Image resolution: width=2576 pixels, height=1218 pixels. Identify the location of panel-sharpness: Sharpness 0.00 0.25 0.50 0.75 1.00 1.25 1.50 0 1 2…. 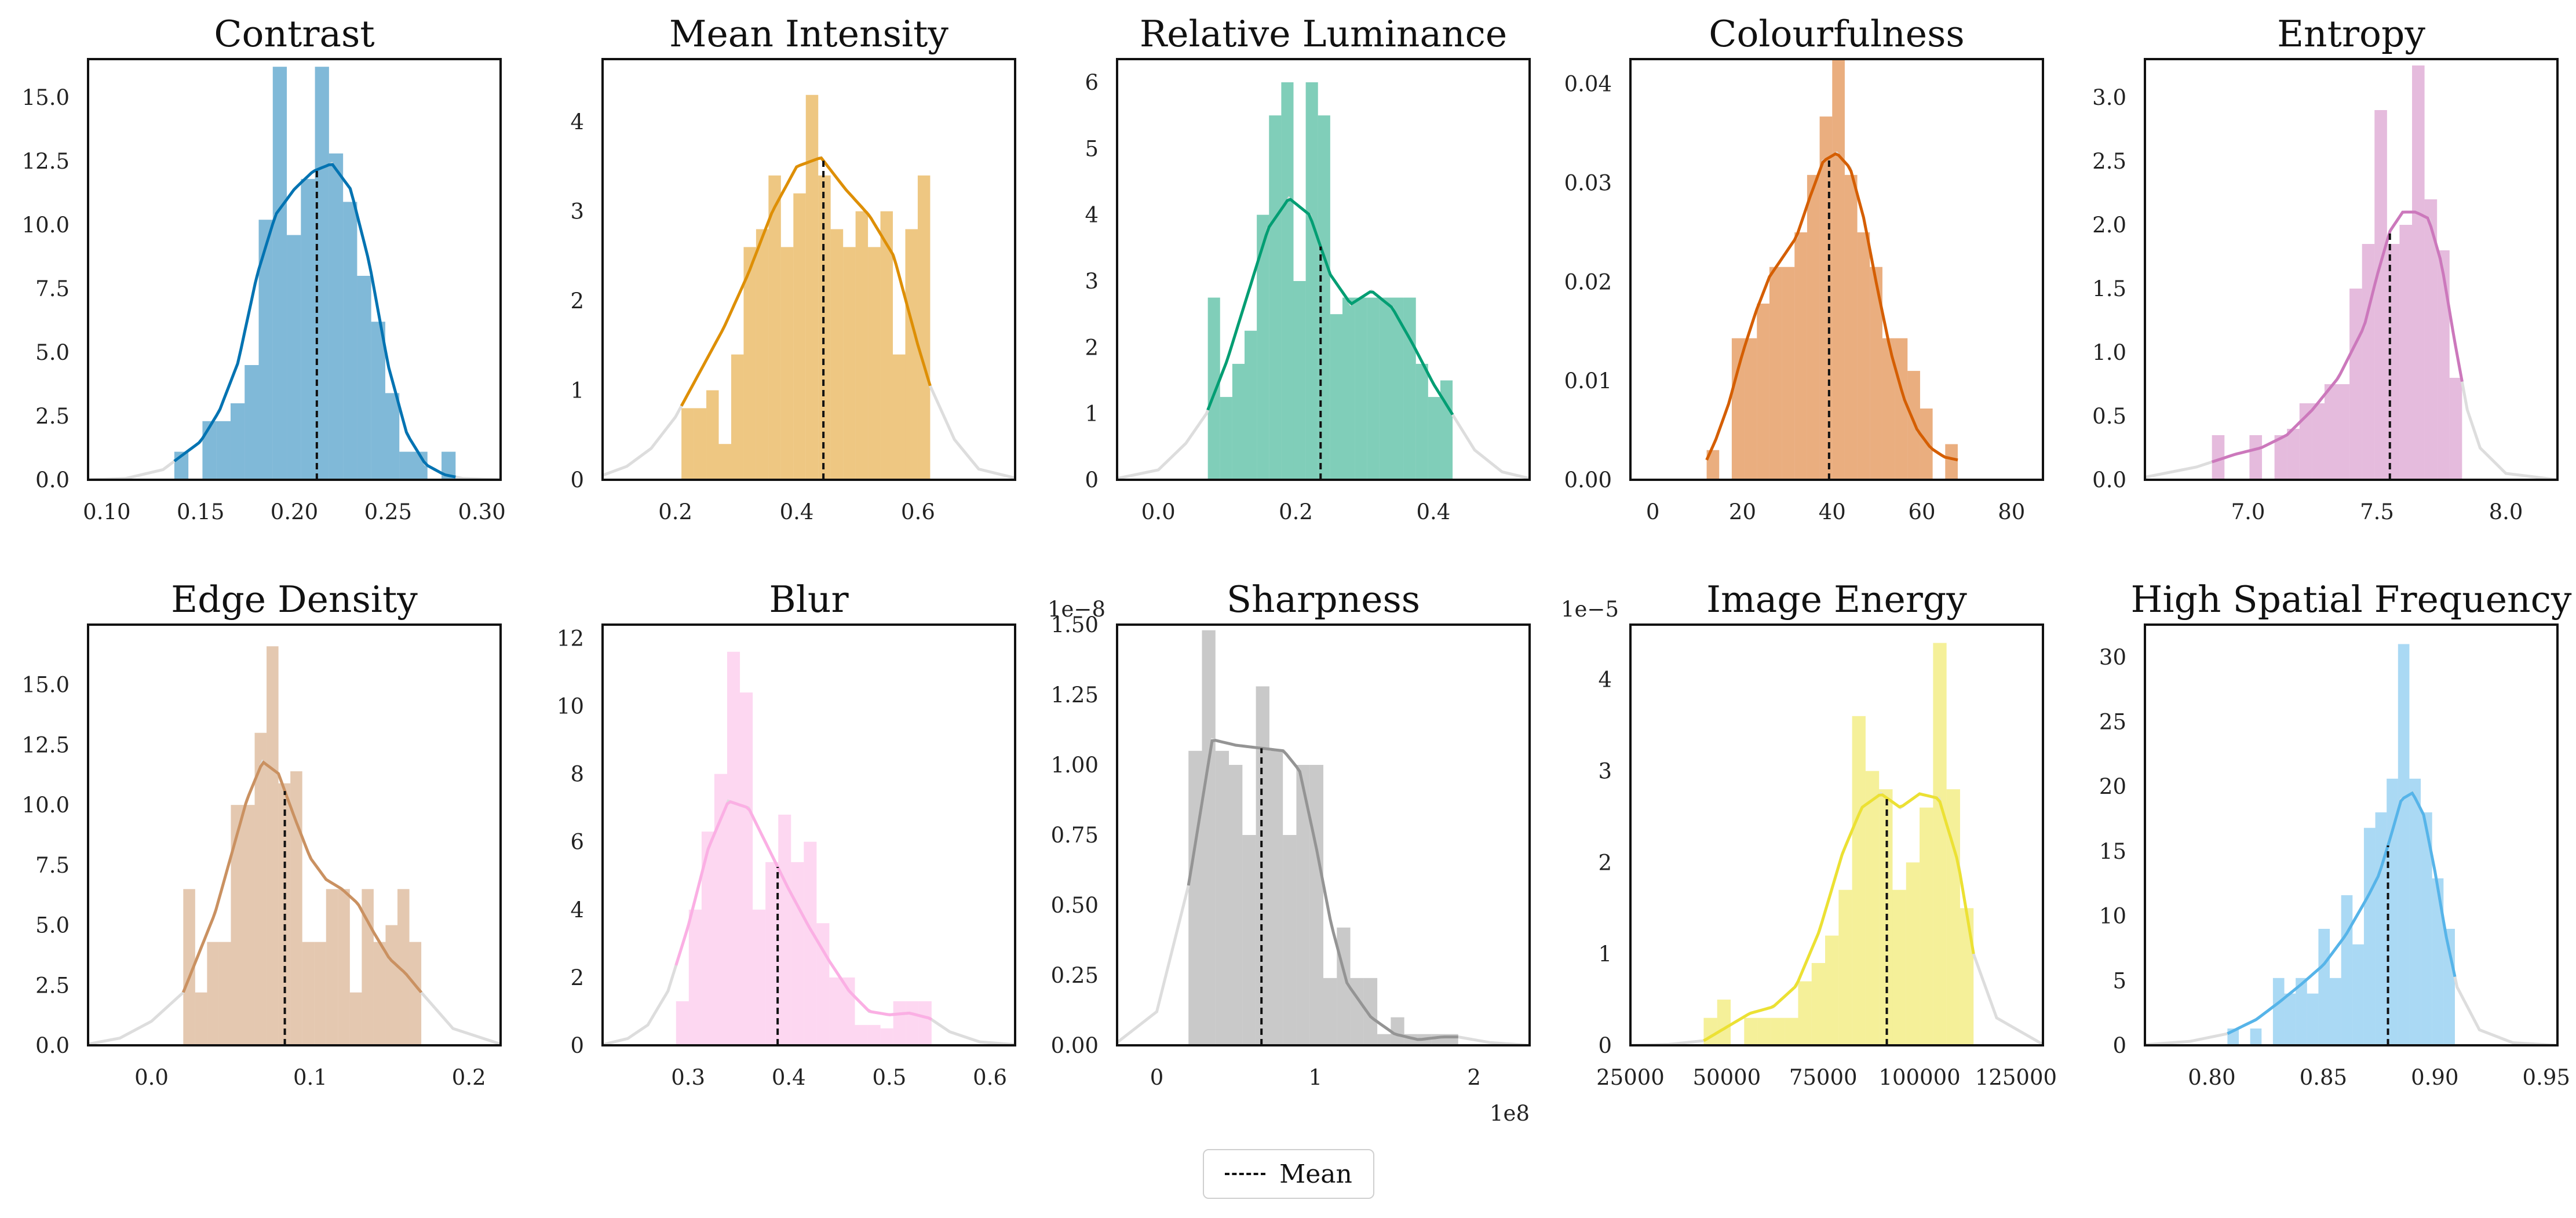
(1290, 852).